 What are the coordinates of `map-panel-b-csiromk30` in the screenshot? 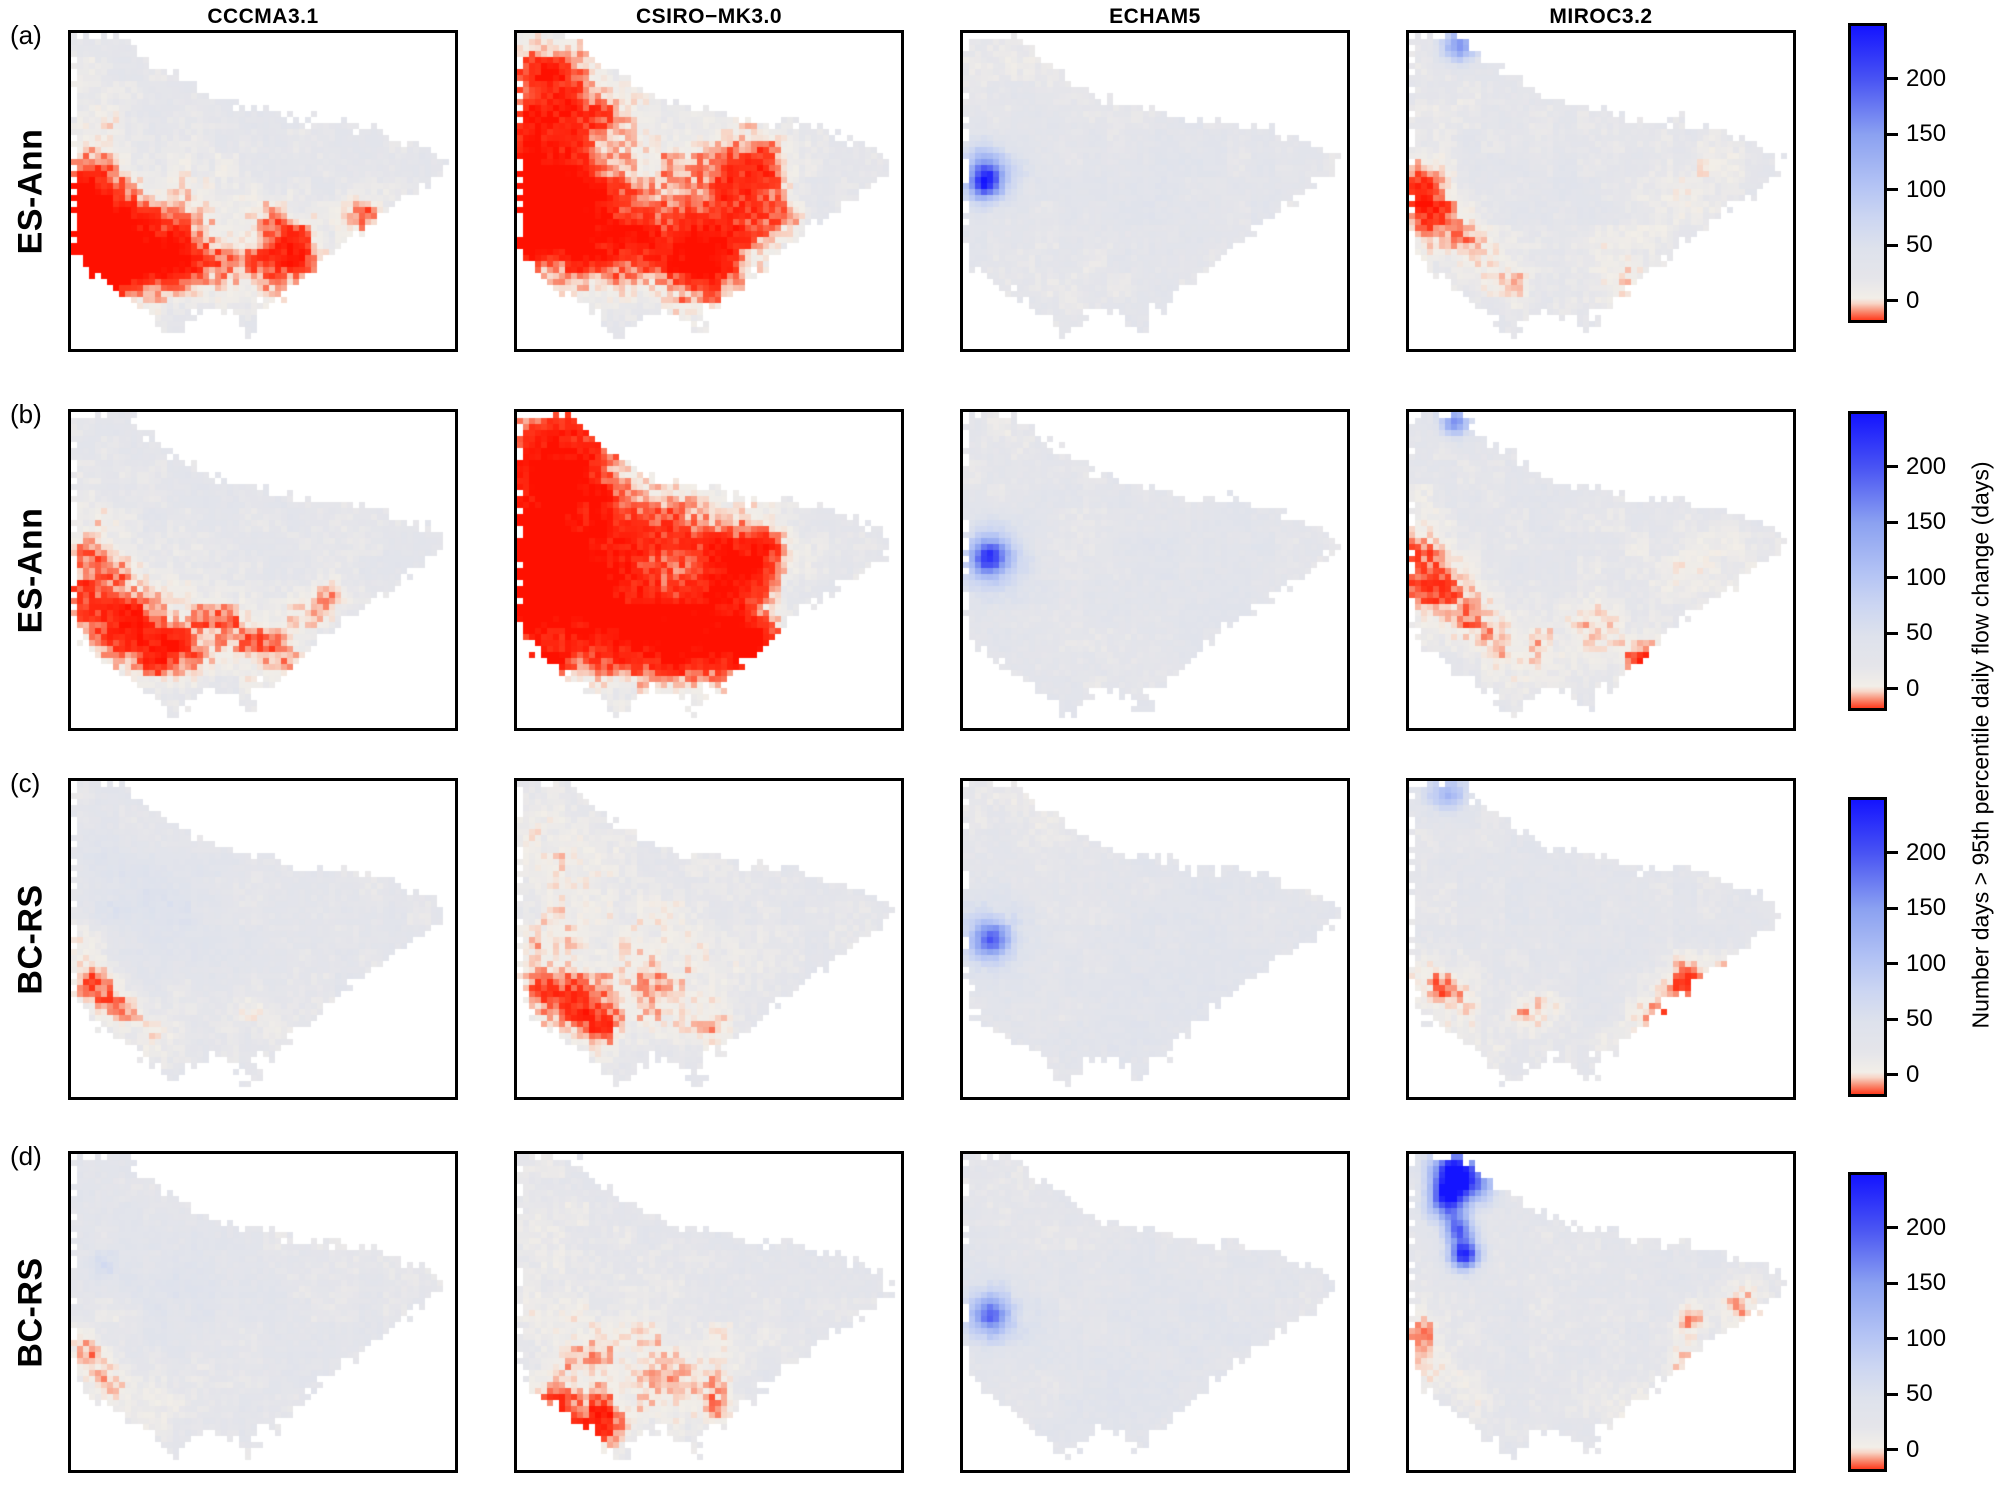 It's located at (709, 570).